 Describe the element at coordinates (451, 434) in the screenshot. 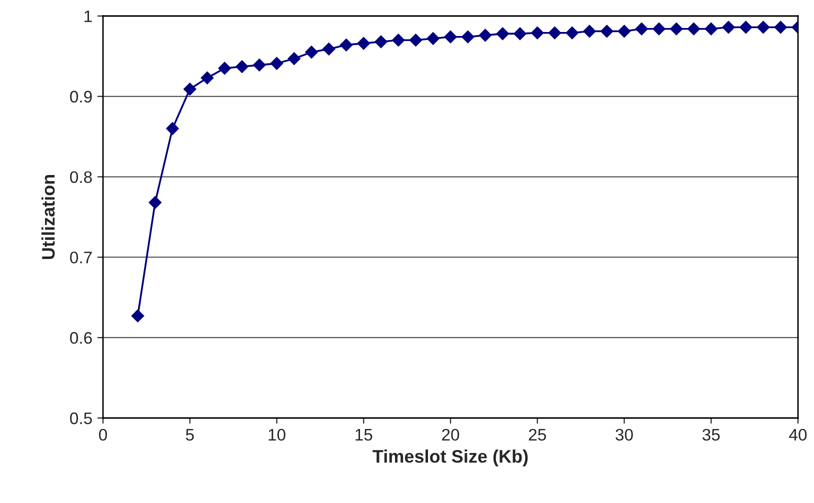

I see `x-tick-label: 20` at that location.